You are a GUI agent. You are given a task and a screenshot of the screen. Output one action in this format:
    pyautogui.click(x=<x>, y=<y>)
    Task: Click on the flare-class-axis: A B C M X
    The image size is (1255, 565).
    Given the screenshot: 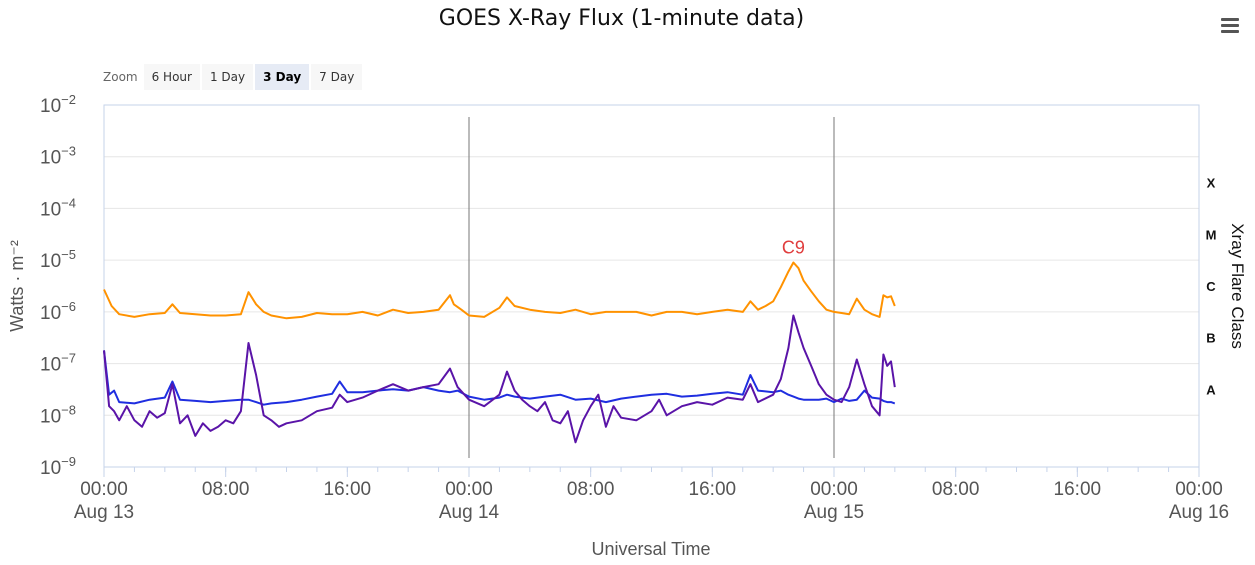 What is the action you would take?
    pyautogui.click(x=1211, y=287)
    